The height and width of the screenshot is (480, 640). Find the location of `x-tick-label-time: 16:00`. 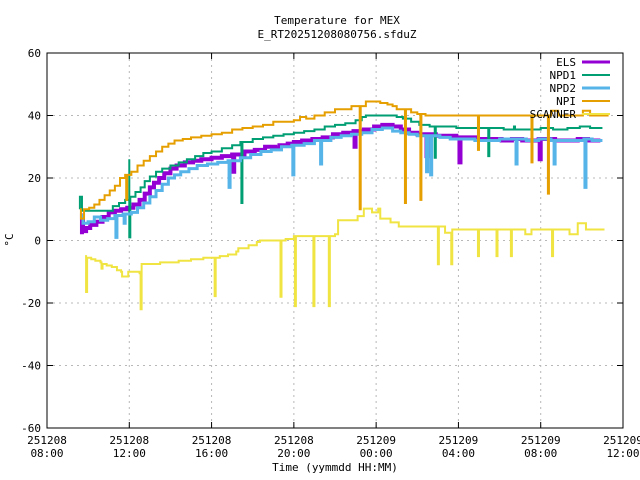

x-tick-label-time: 16:00 is located at coordinates (211, 453).